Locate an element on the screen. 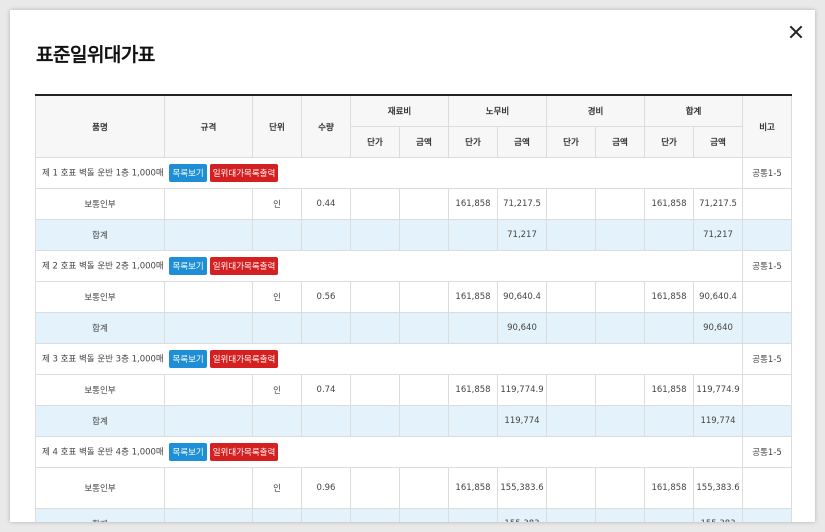 The height and width of the screenshot is (532, 825). header-qty: 수량 is located at coordinates (326, 126).